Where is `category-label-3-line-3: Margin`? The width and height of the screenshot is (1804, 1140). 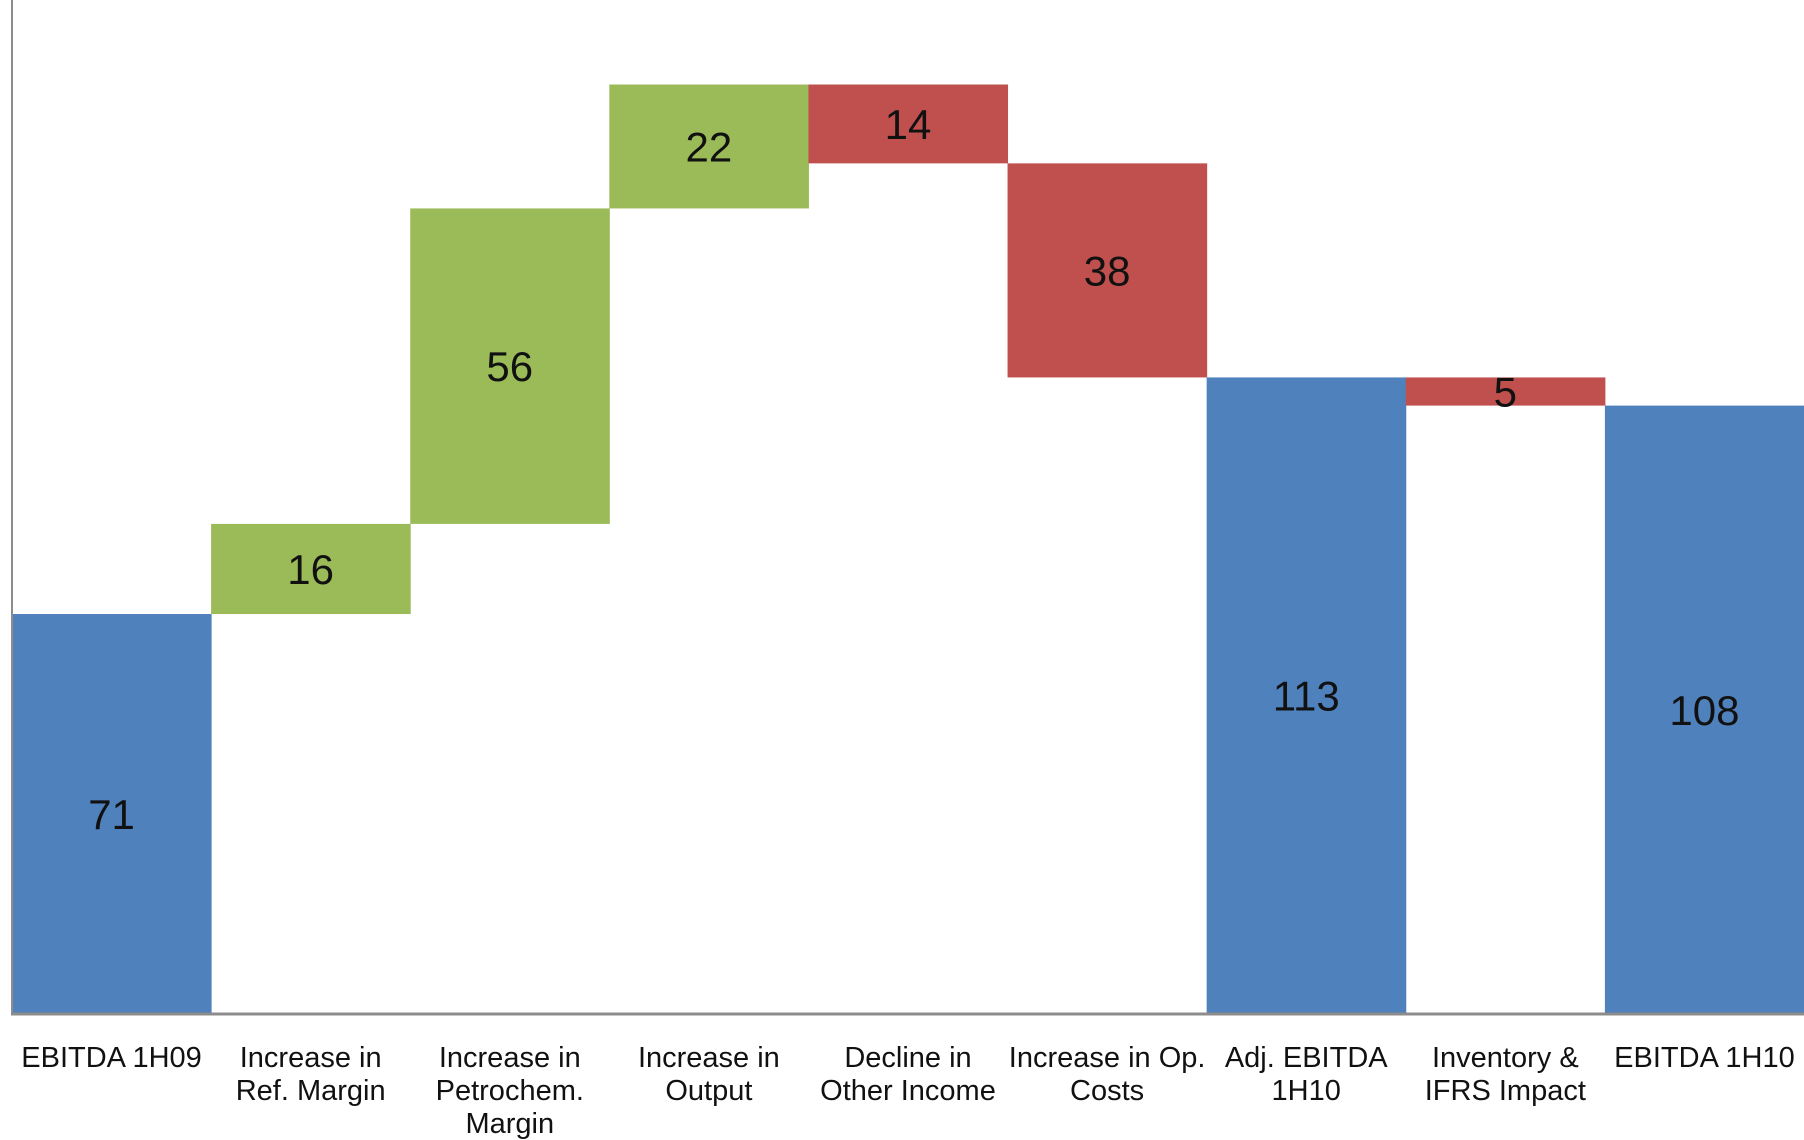
category-label-3-line-3: Margin is located at coordinates (509, 1124).